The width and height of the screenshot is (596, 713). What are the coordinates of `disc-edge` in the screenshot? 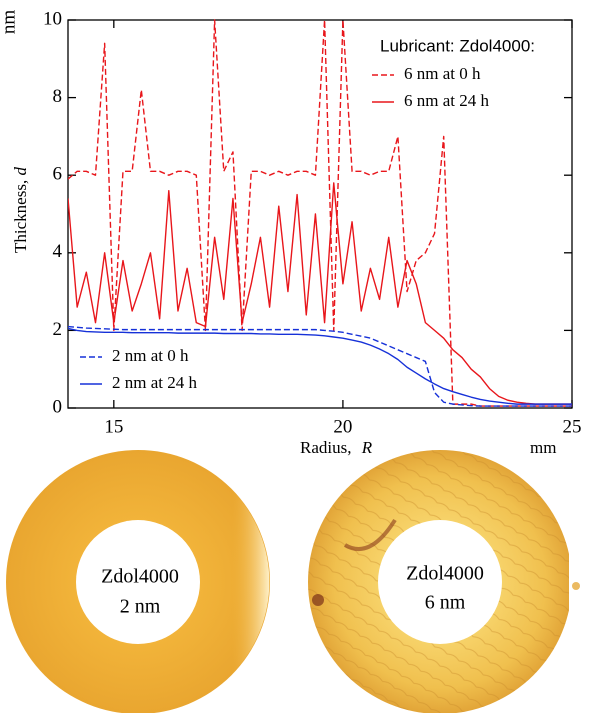 It's located at (251, 582).